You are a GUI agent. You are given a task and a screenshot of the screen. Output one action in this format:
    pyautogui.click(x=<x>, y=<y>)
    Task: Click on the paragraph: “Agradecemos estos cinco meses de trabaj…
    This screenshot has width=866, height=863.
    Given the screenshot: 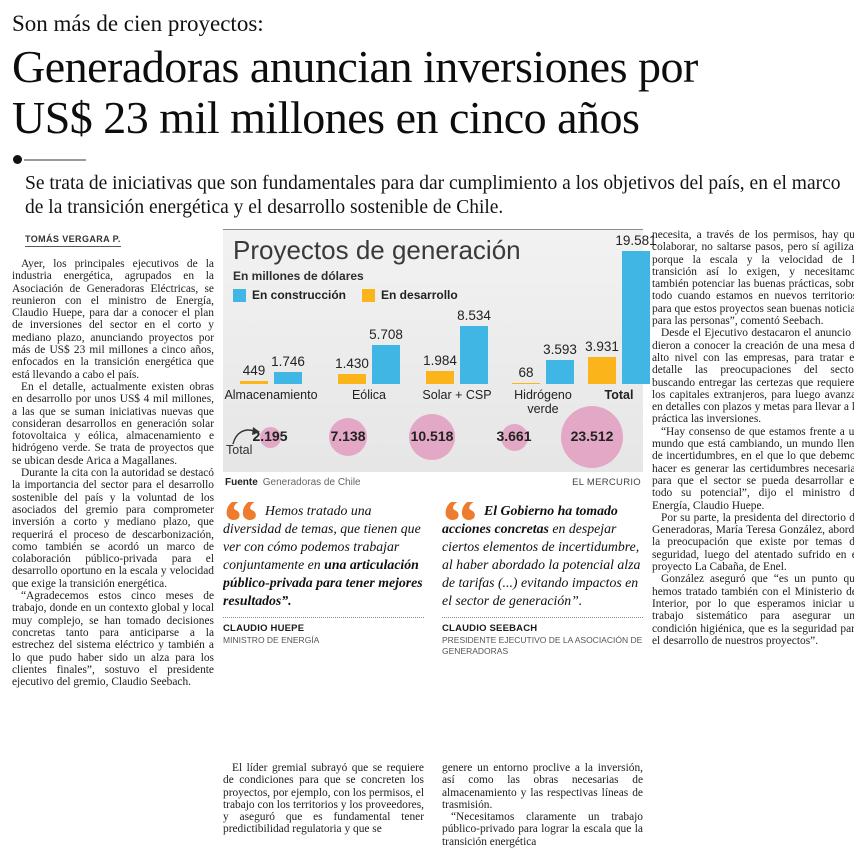 What is the action you would take?
    pyautogui.click(x=113, y=639)
    